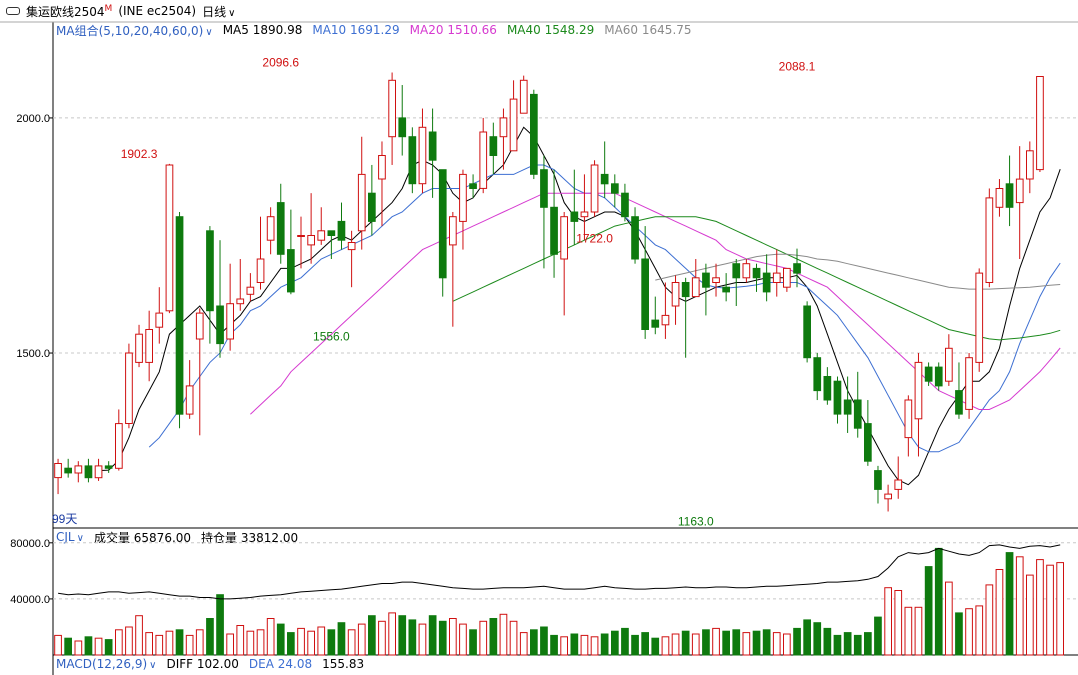  What do you see at coordinates (139, 154) in the screenshot?
I see `price-annotation: 1902.3` at bounding box center [139, 154].